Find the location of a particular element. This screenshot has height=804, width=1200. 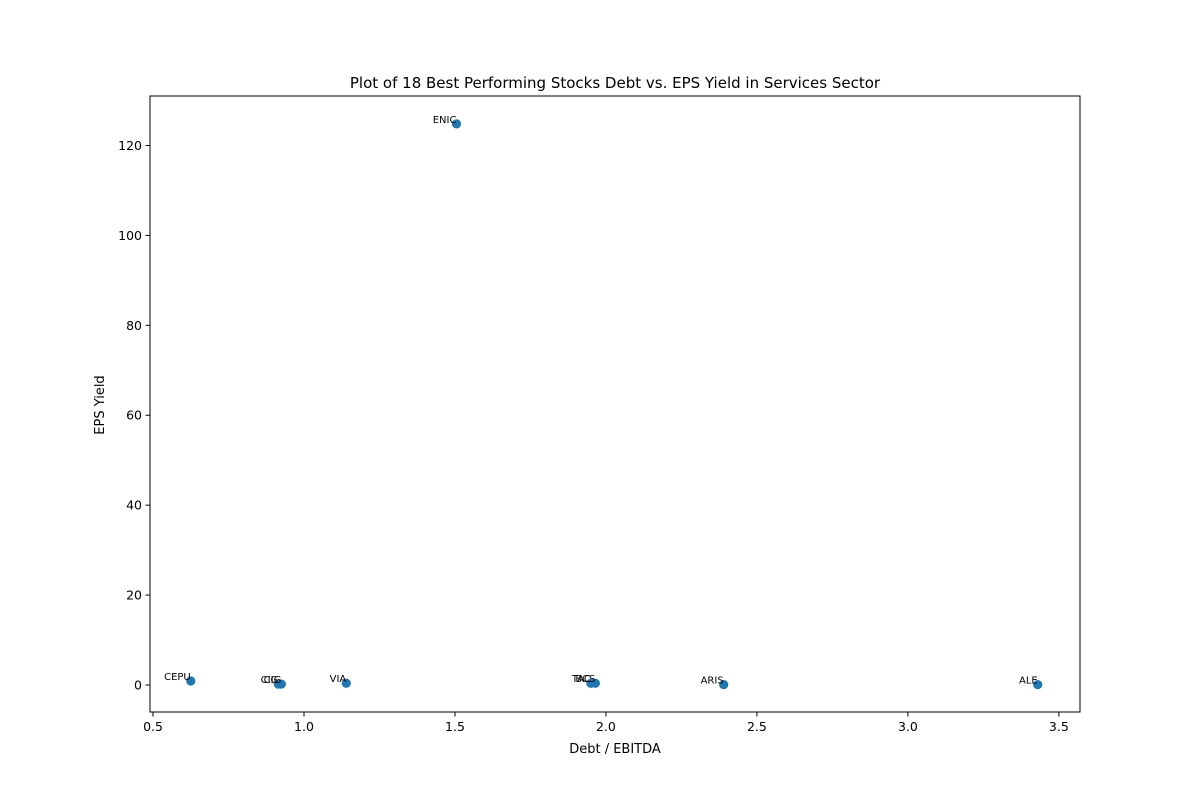

x-axis-ticks: 0.5 1.0 1.5 2.0 2.5 3.0 3.5 is located at coordinates (606, 723).